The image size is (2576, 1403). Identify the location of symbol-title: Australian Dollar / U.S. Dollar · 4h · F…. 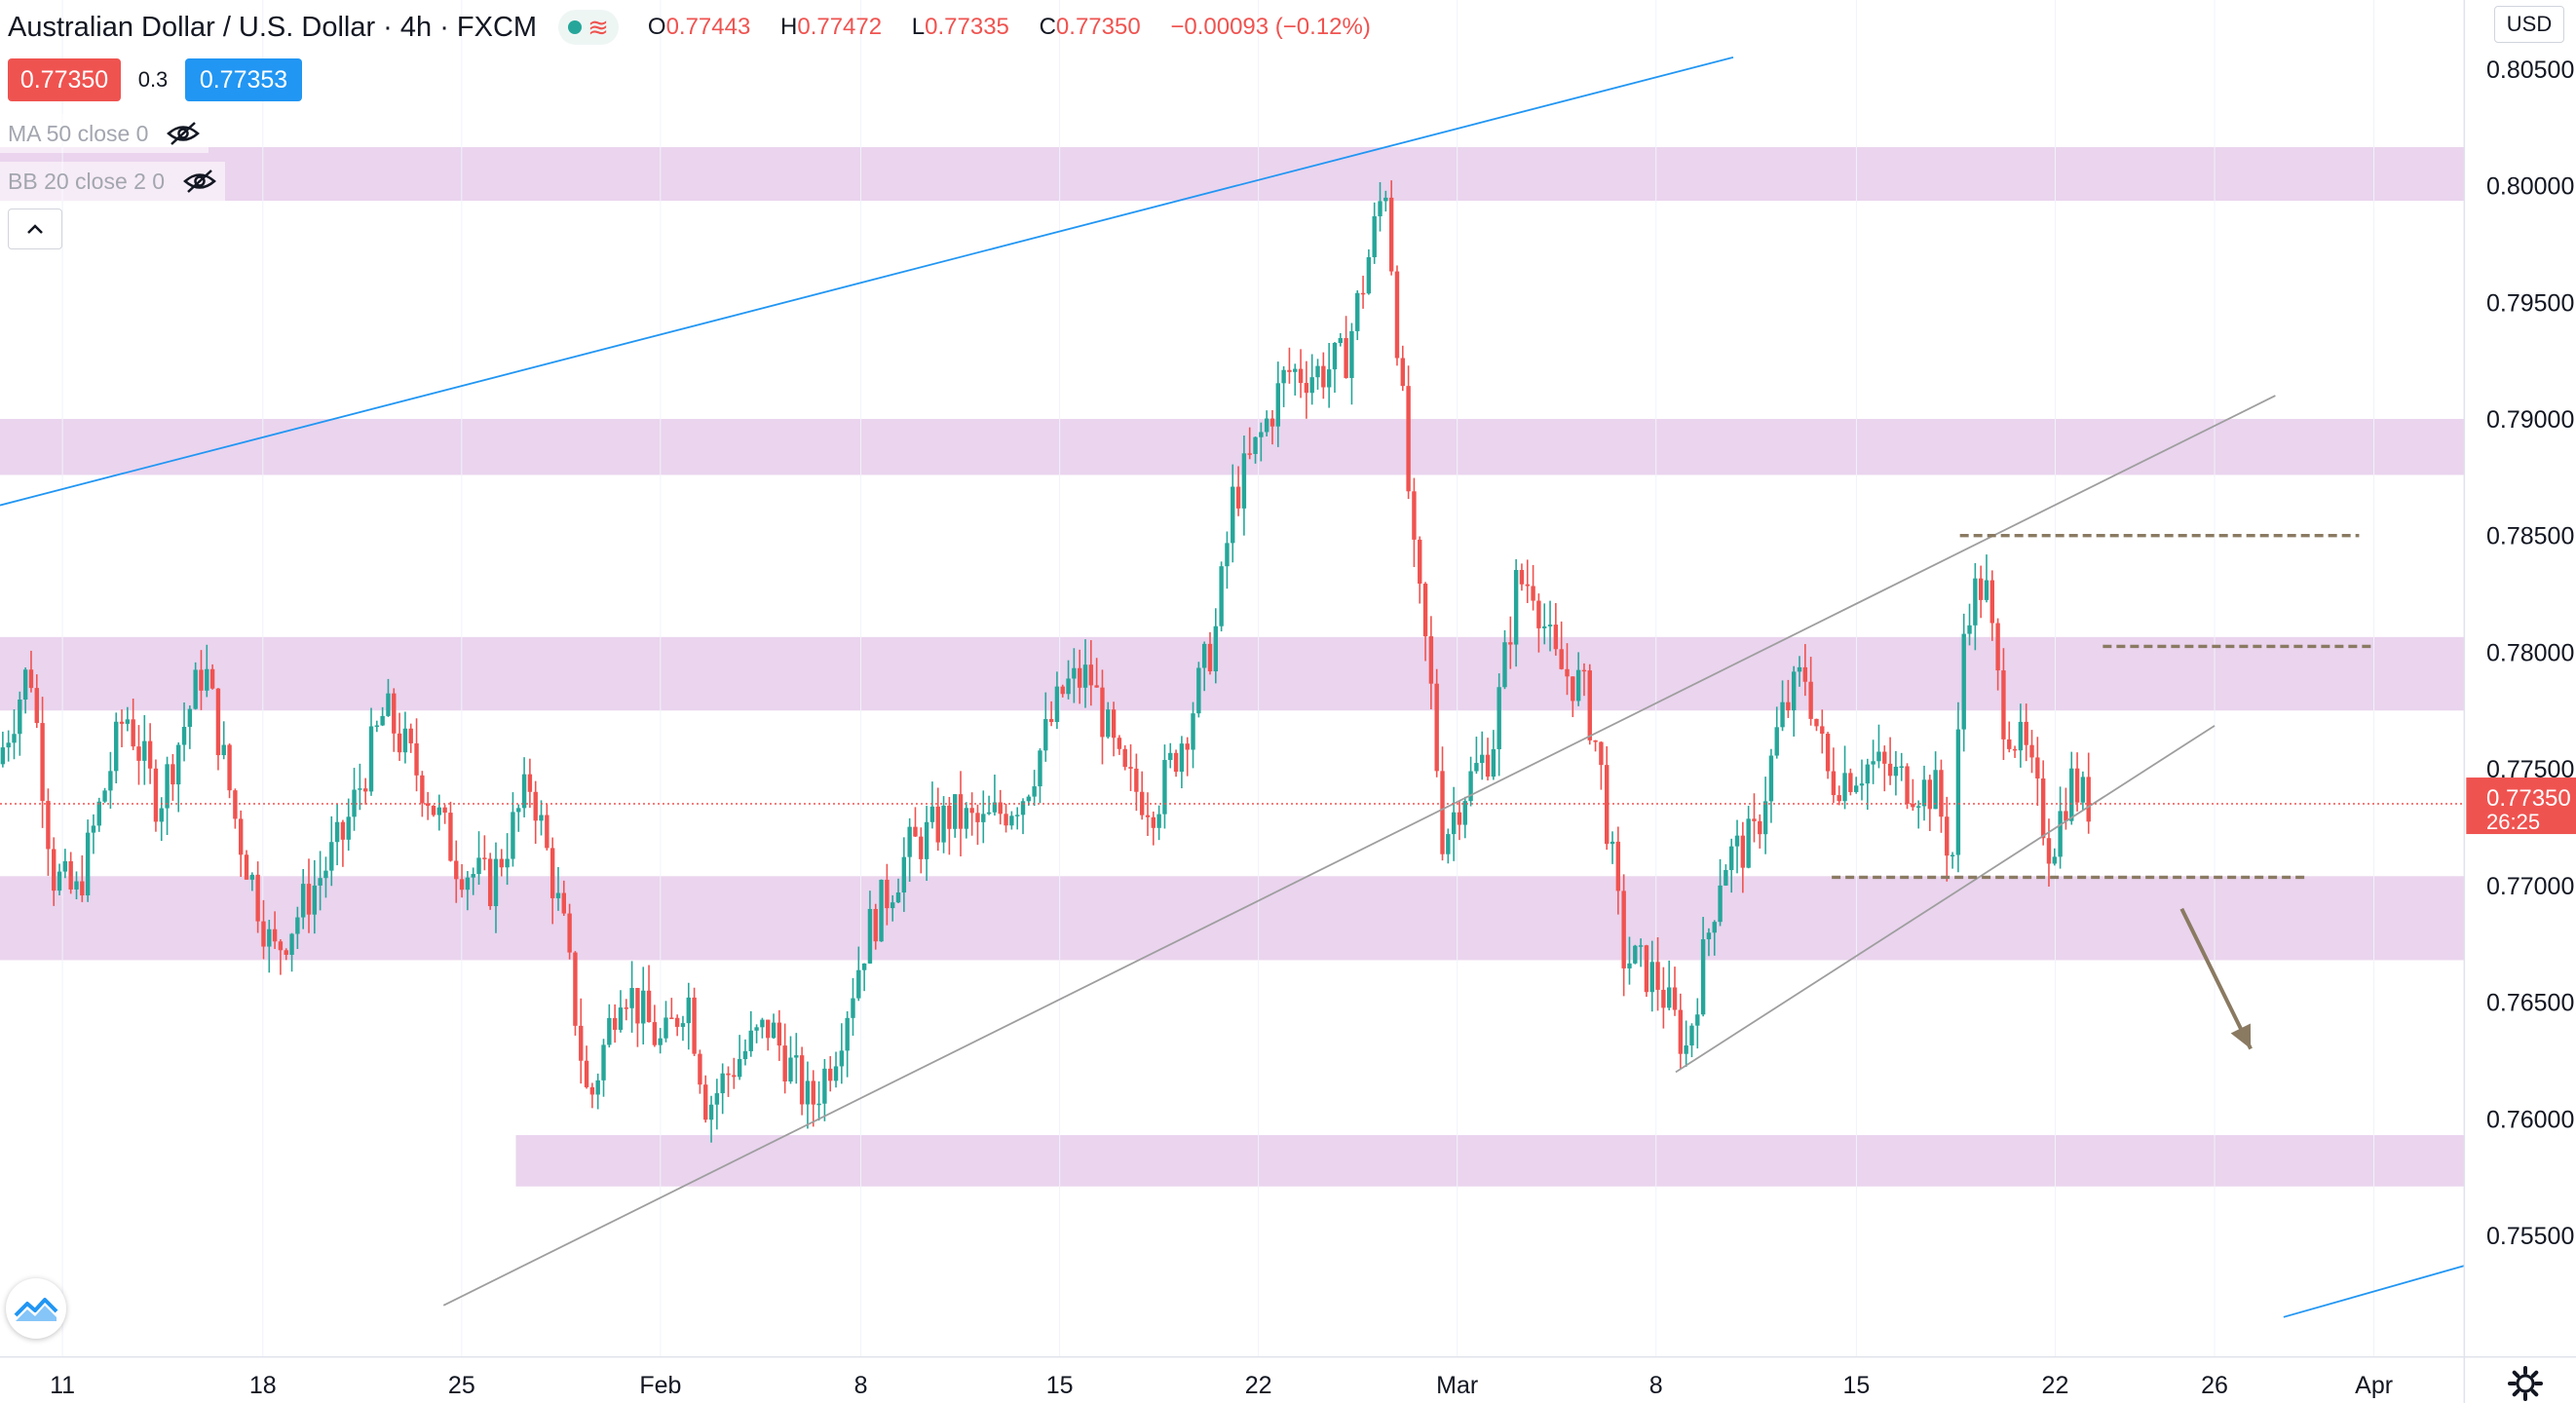
(273, 27).